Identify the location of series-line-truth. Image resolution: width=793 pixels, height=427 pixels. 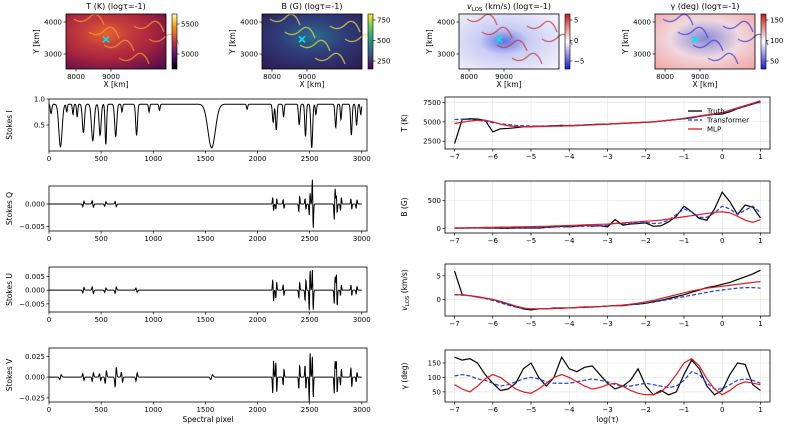
(607, 375).